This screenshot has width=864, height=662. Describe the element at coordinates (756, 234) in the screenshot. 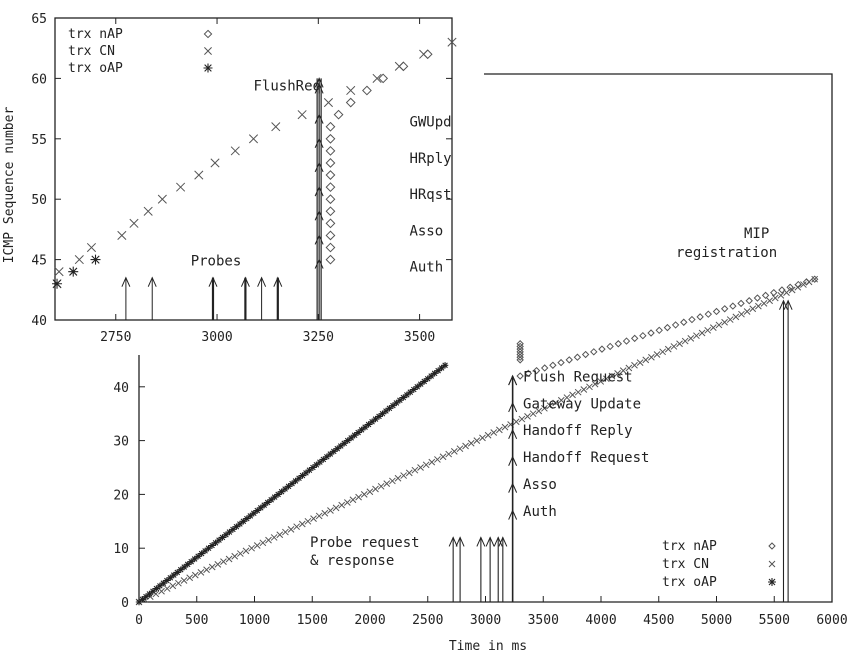

I see `main-annotation: MIP` at that location.